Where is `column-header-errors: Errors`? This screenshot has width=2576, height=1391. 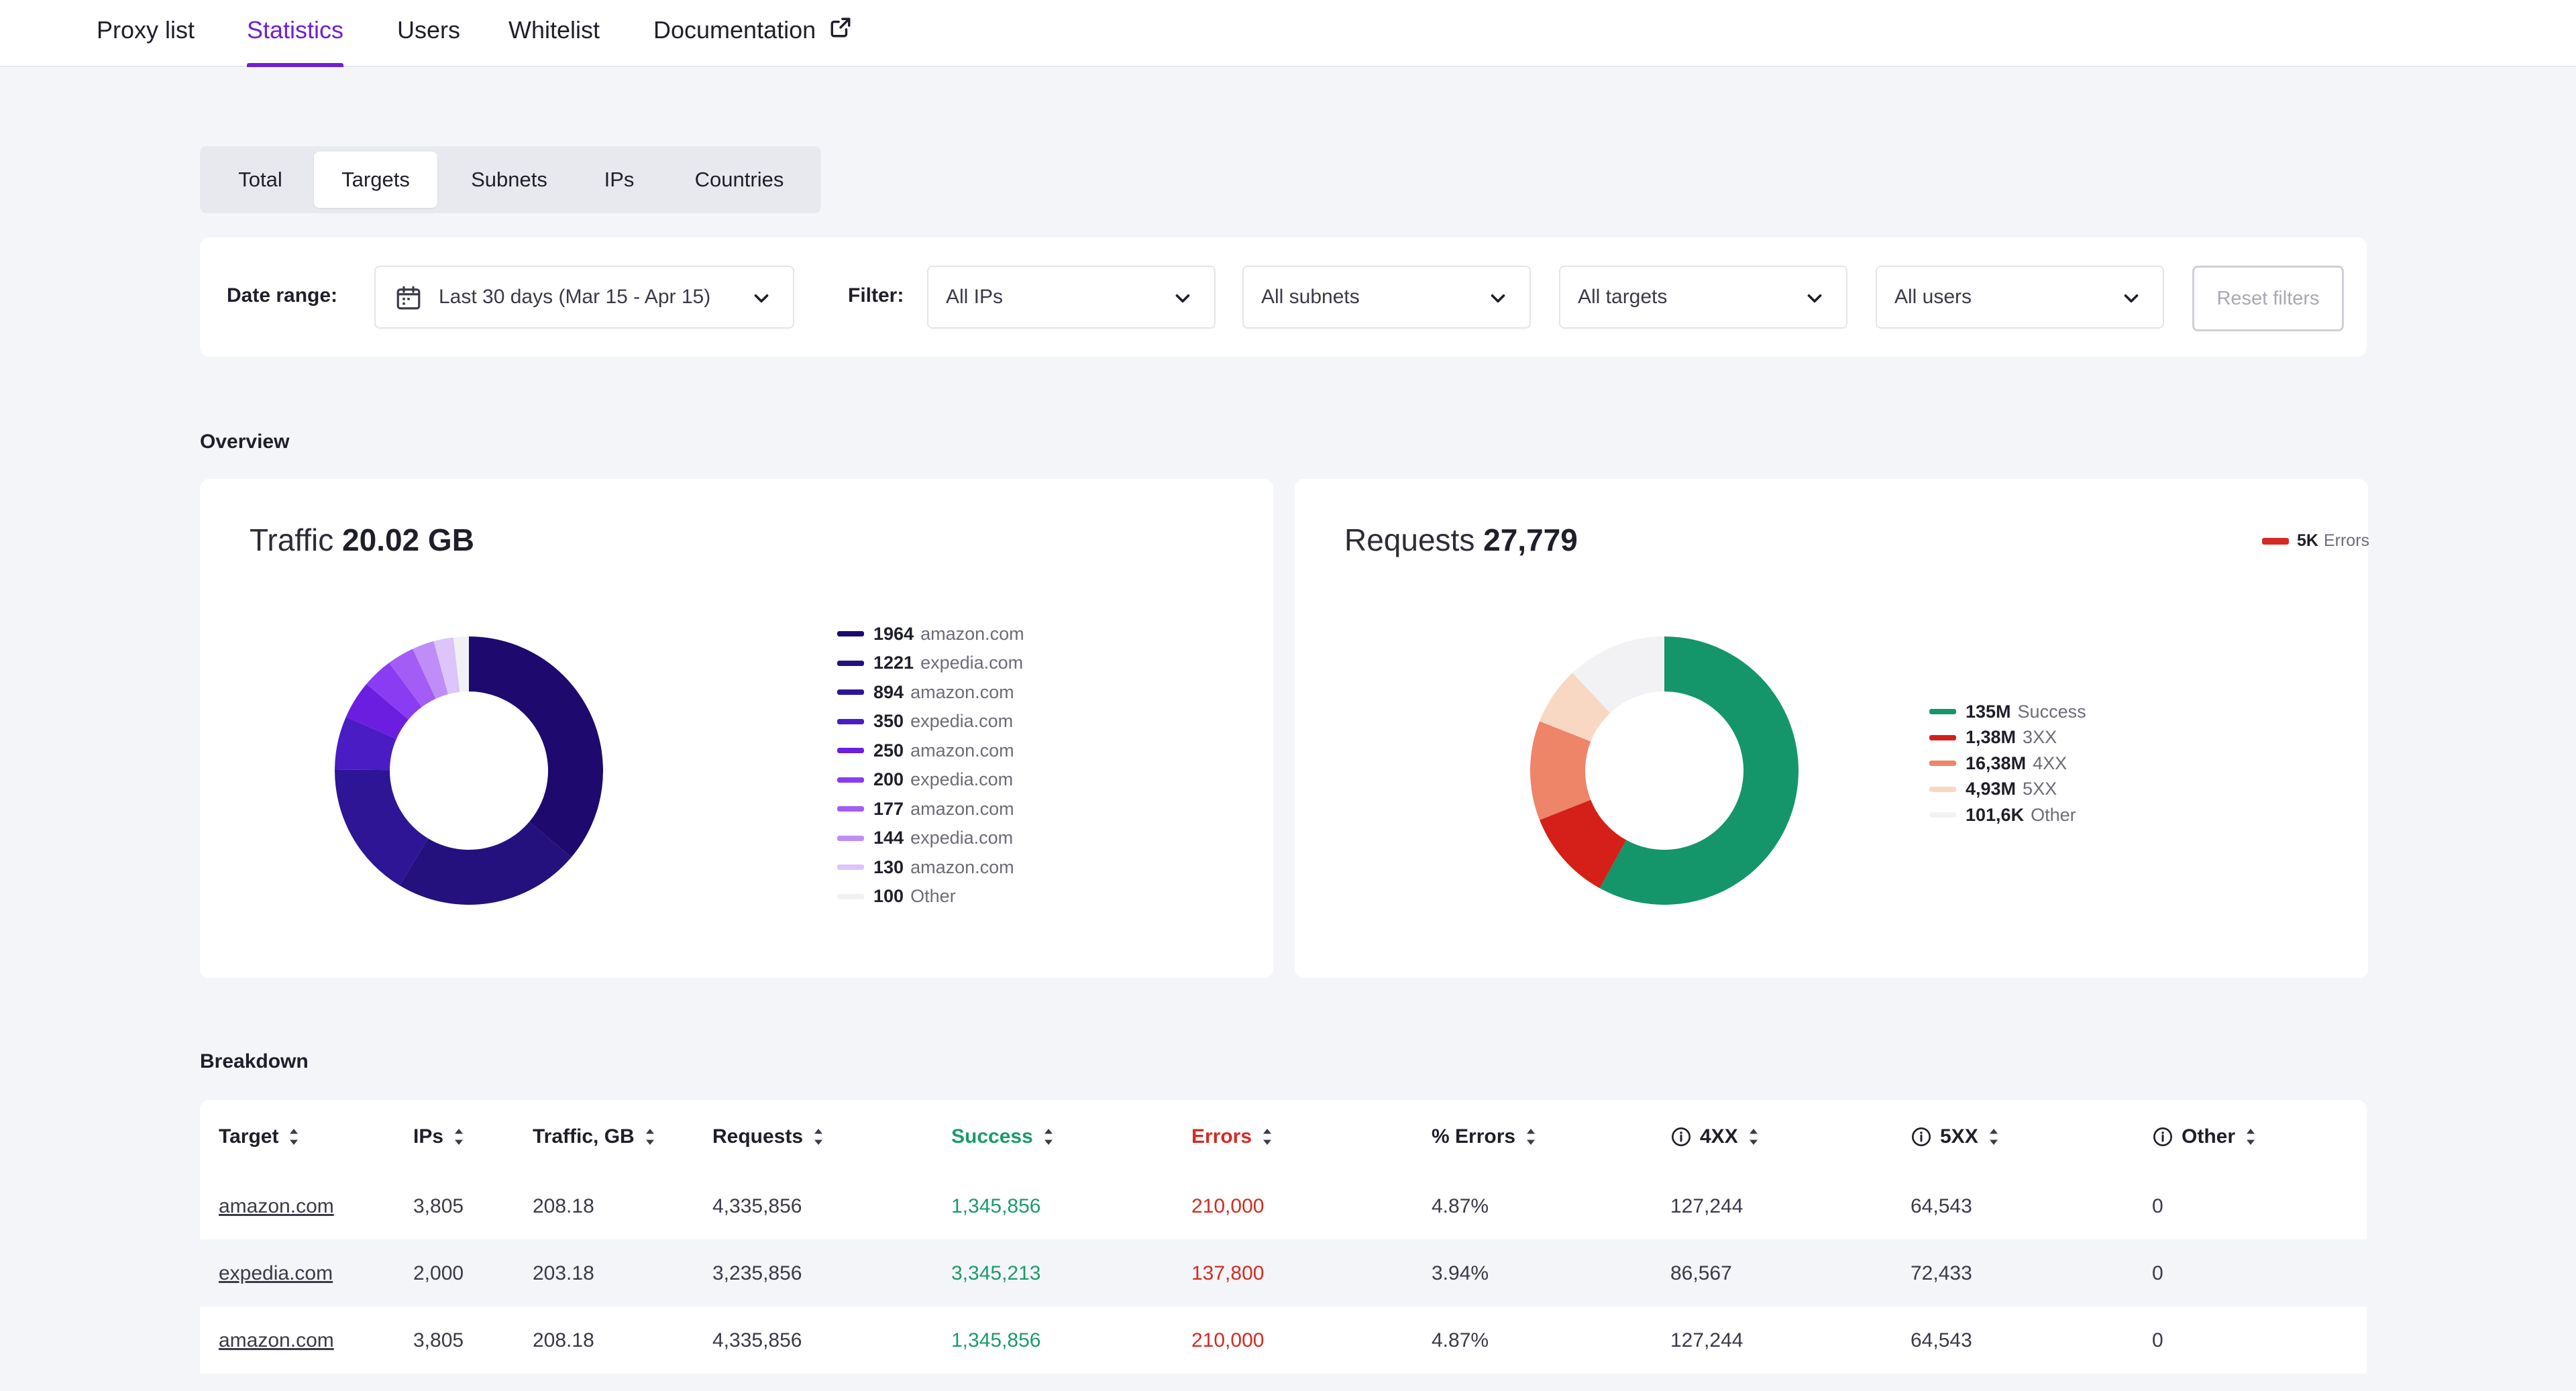
column-header-errors: Errors is located at coordinates (1232, 1136).